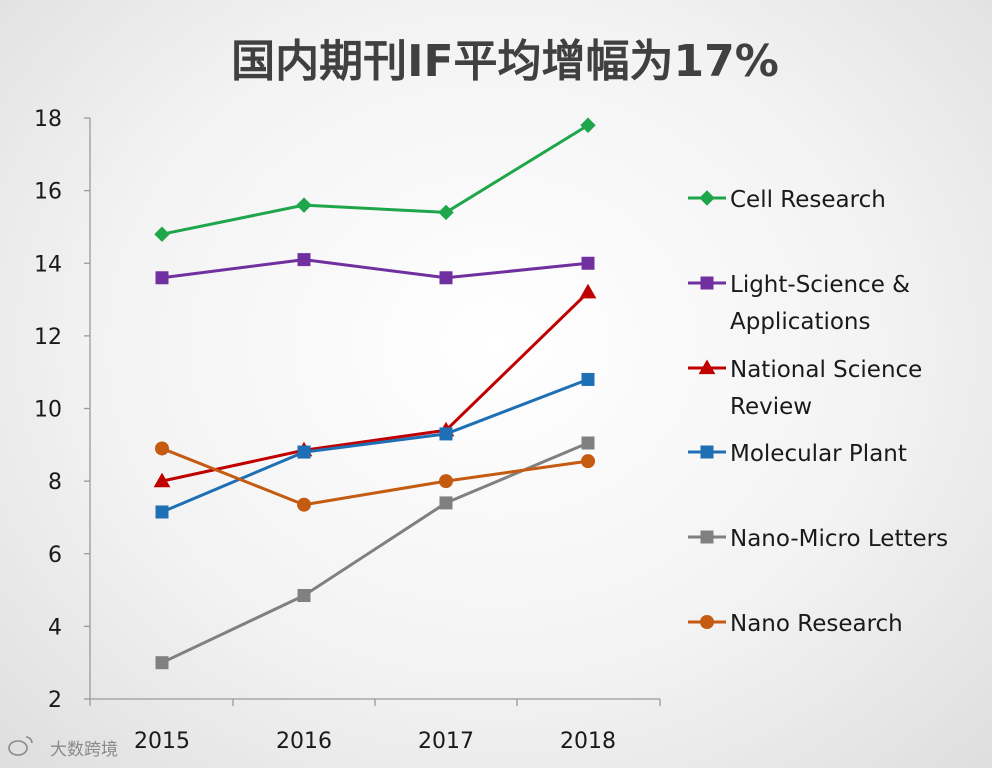 This screenshot has height=768, width=992. Describe the element at coordinates (818, 454) in the screenshot. I see `legend-label: Molecular Plant` at that location.